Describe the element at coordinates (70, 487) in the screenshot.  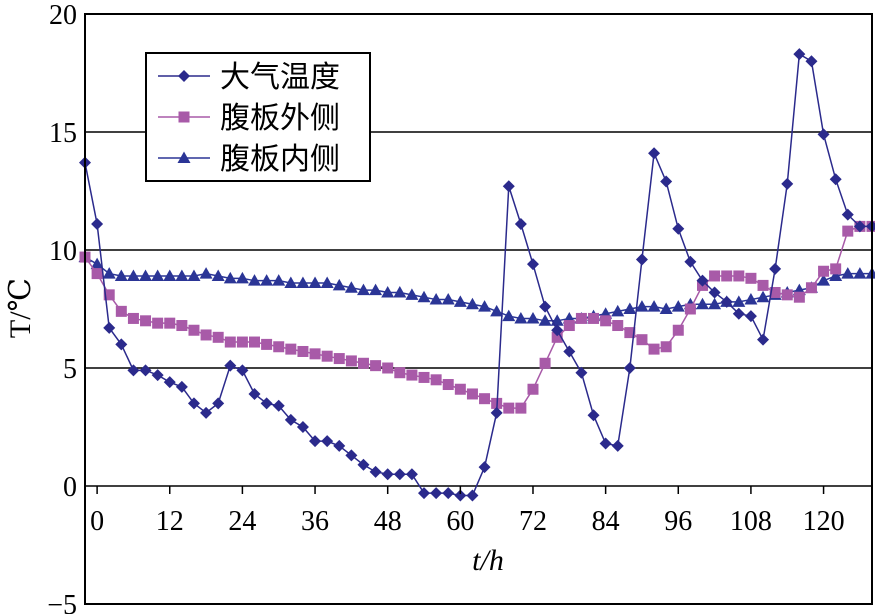
I see `y-tick-label: 0` at that location.